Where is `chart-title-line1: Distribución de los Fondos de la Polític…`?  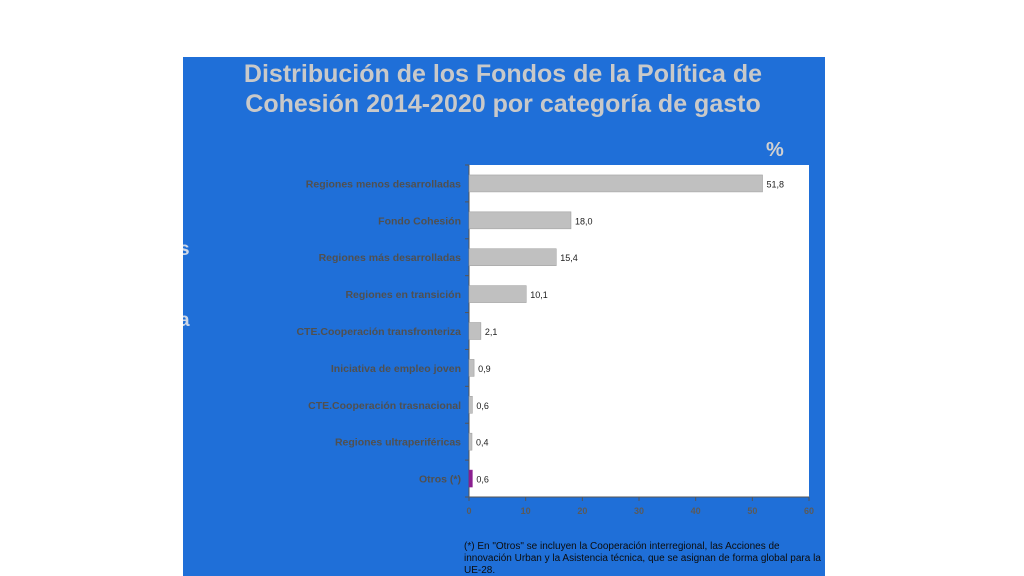 chart-title-line1: Distribución de los Fondos de la Polític… is located at coordinates (503, 74).